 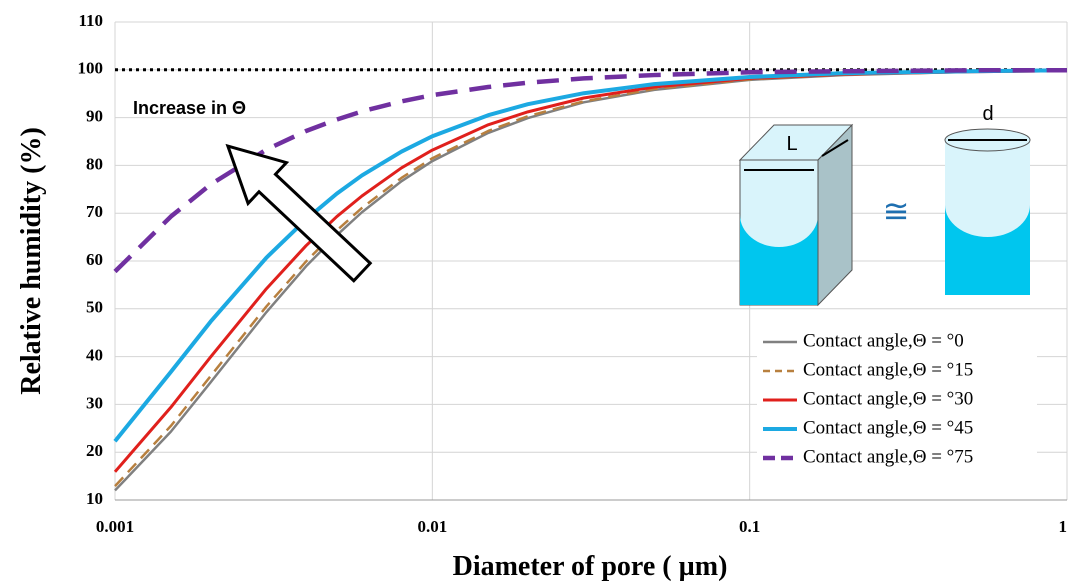 I want to click on inset-label: ≅, so click(x=896, y=211).